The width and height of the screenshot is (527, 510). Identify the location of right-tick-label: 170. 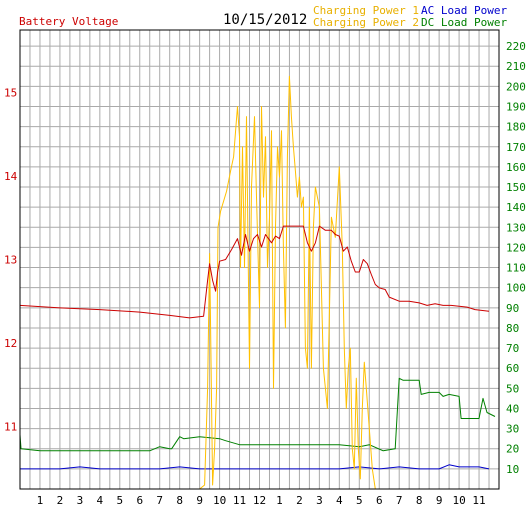
(516, 147).